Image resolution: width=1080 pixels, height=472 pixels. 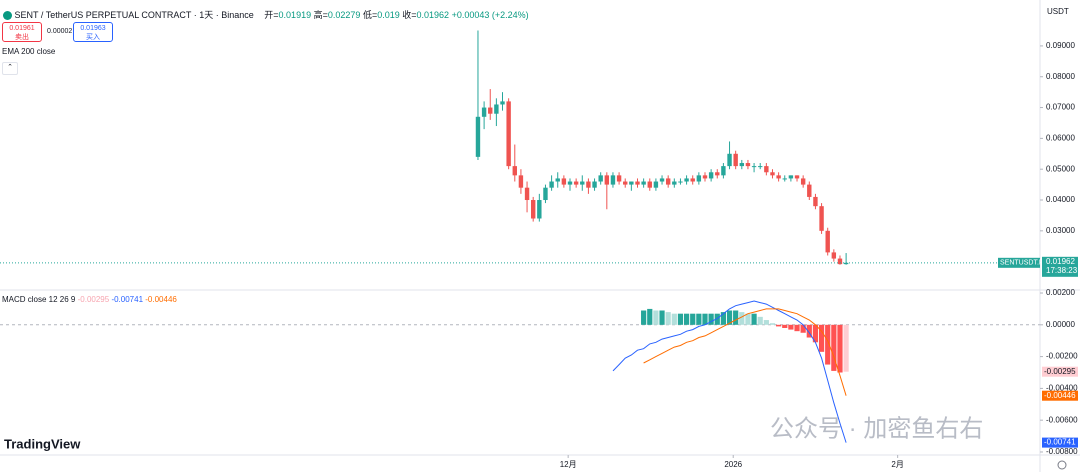 I want to click on y-tick-label: -0.00800, so click(x=1062, y=451).